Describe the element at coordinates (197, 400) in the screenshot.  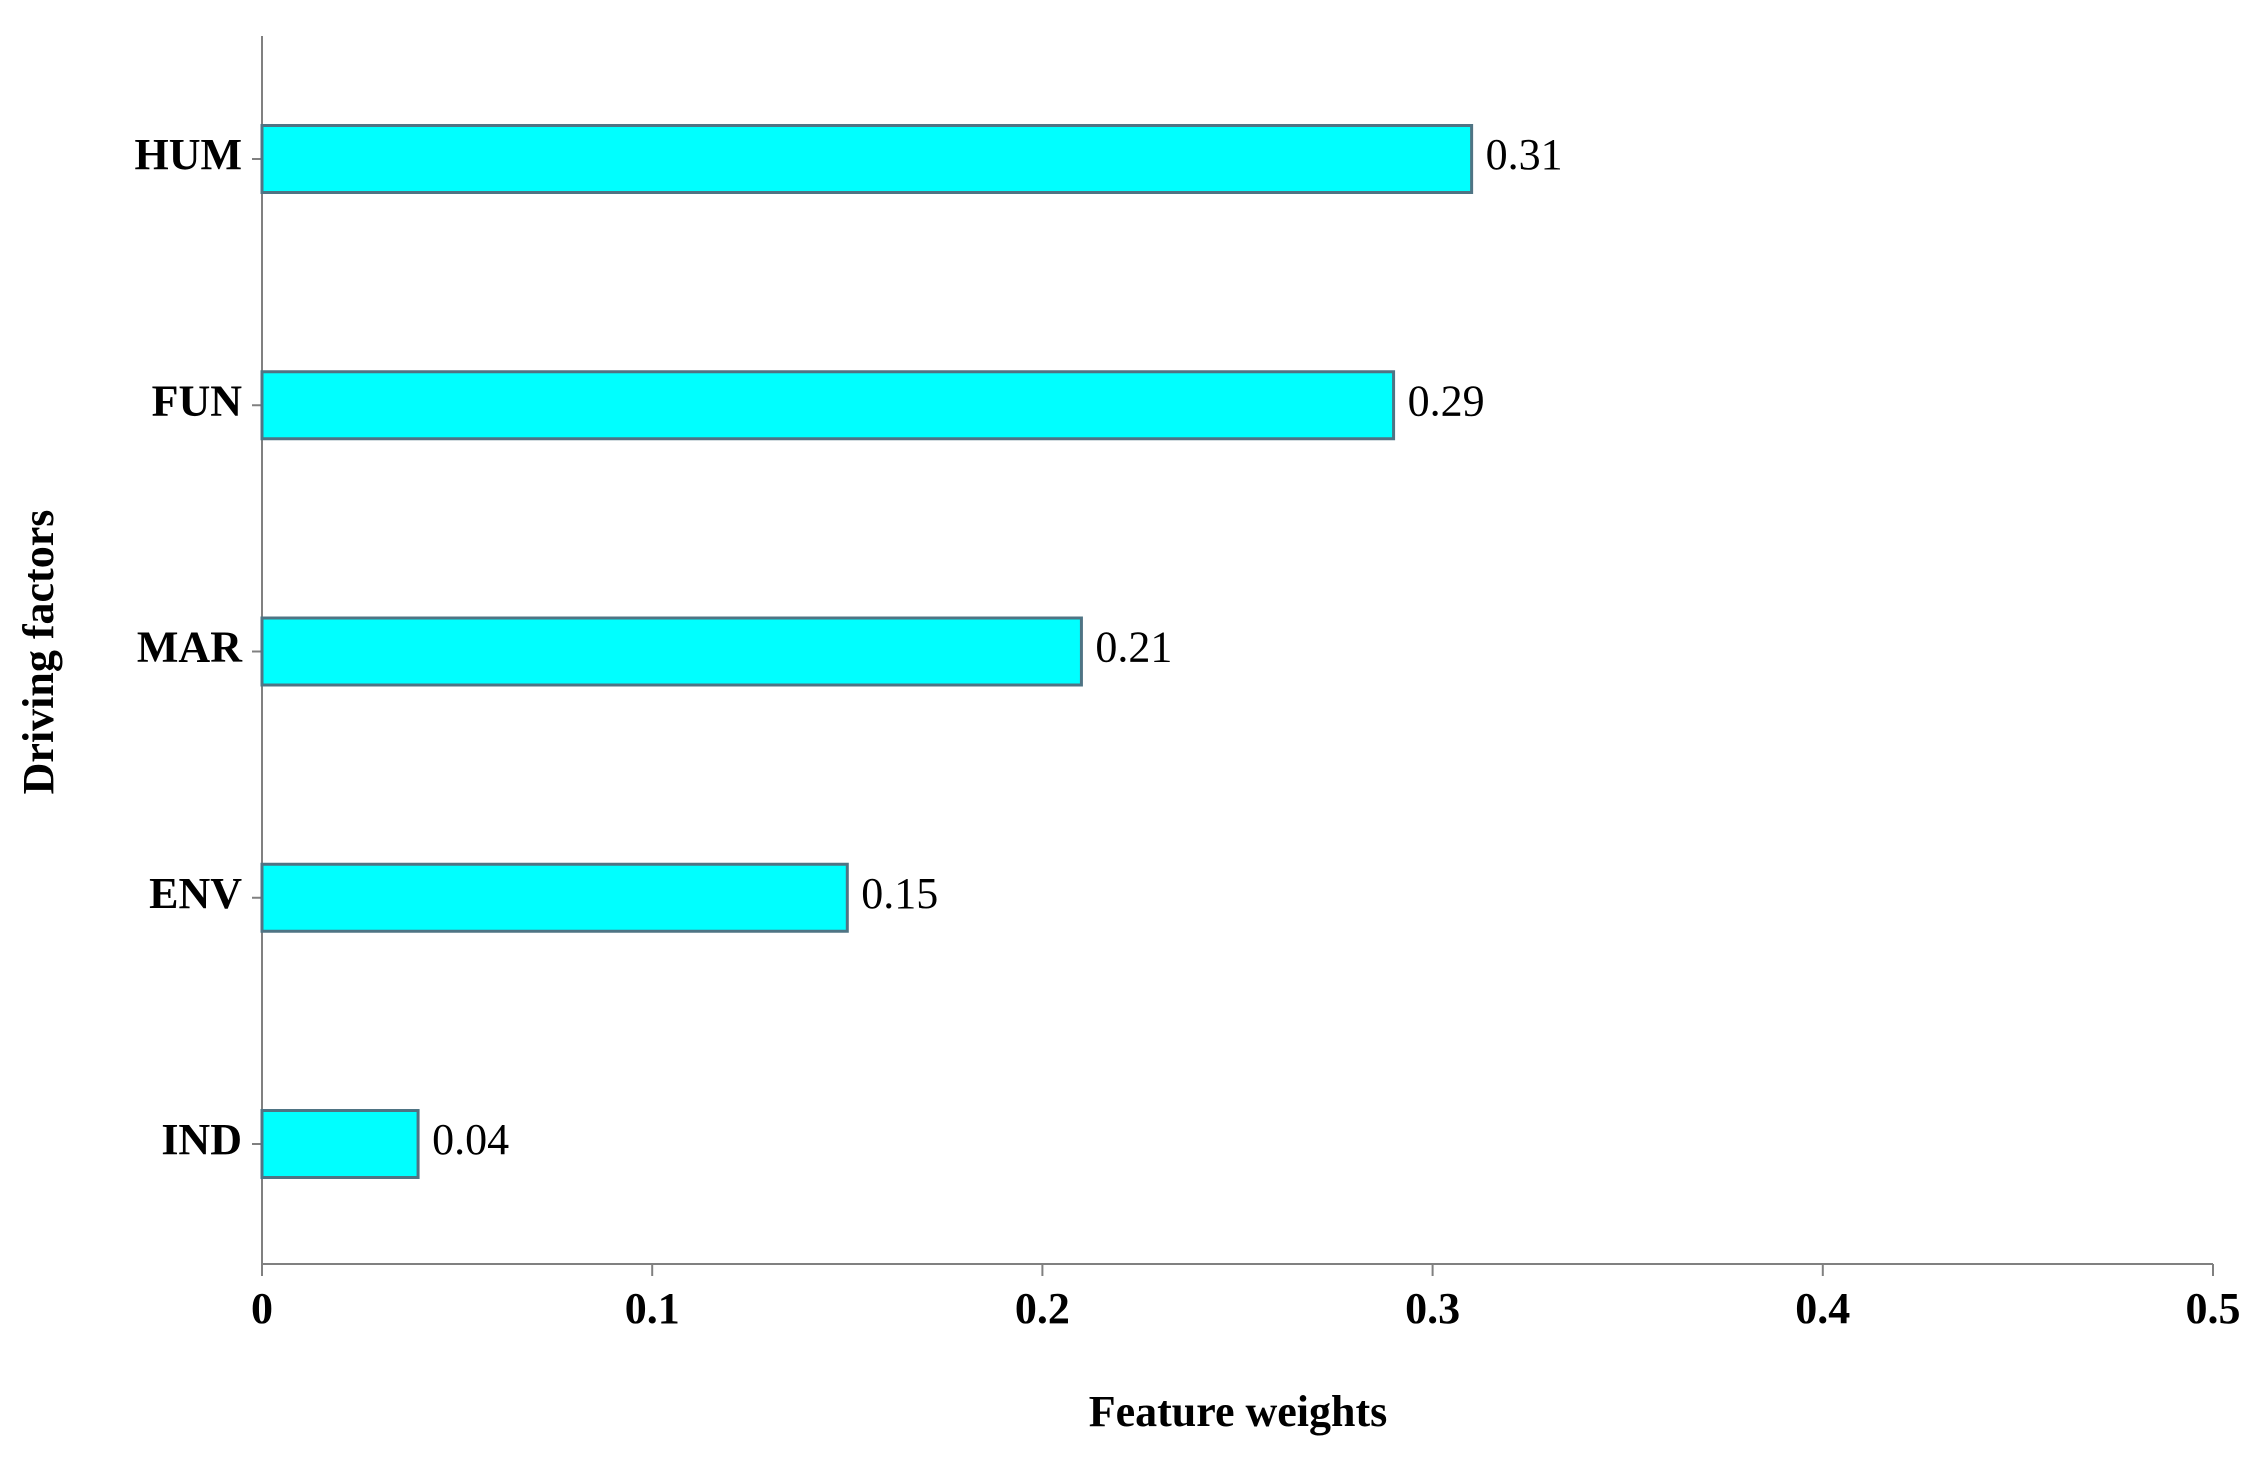
I see `y-tick-label: FUN` at that location.